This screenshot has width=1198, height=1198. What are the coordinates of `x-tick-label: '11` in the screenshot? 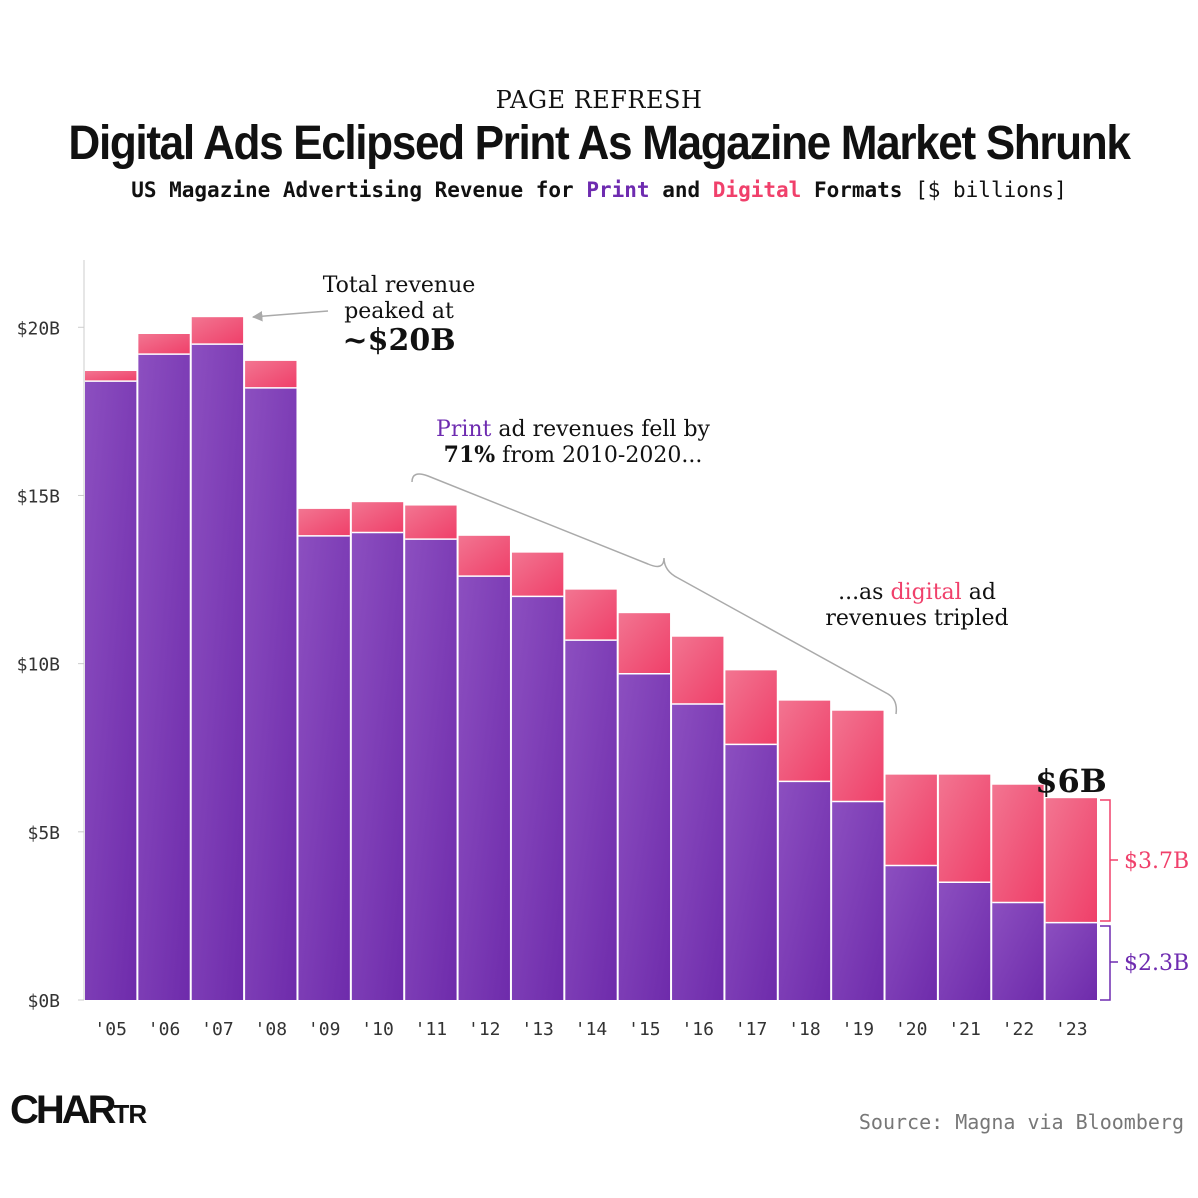 It's located at (431, 1029).